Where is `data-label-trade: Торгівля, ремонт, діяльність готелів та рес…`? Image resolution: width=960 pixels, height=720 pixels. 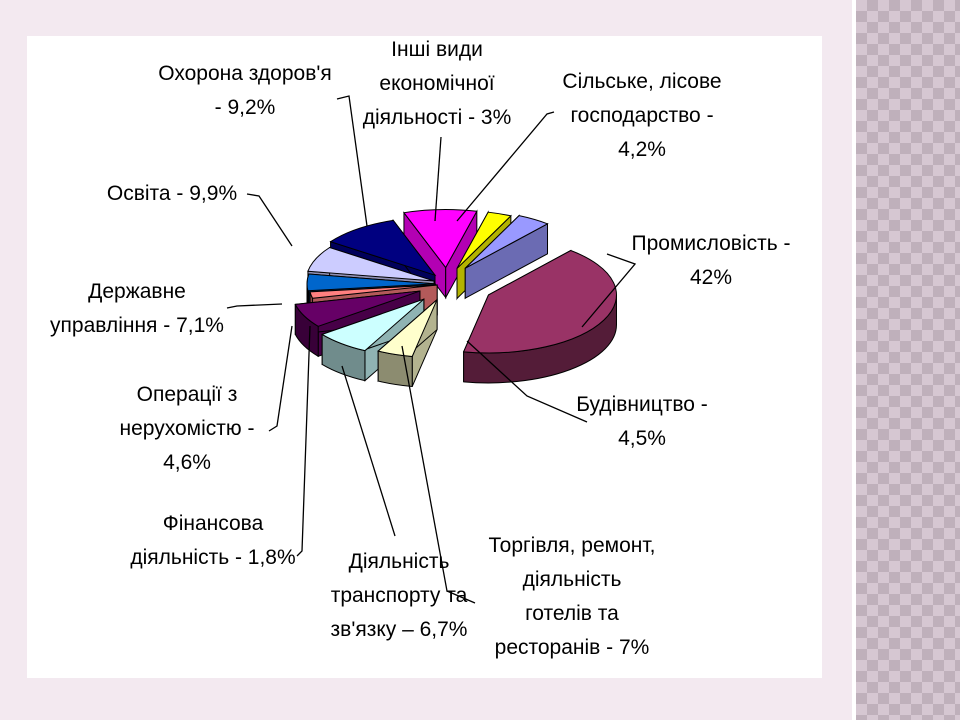 data-label-trade: Торгівля, ремонт, діяльність готелів та рес… is located at coordinates (571, 596).